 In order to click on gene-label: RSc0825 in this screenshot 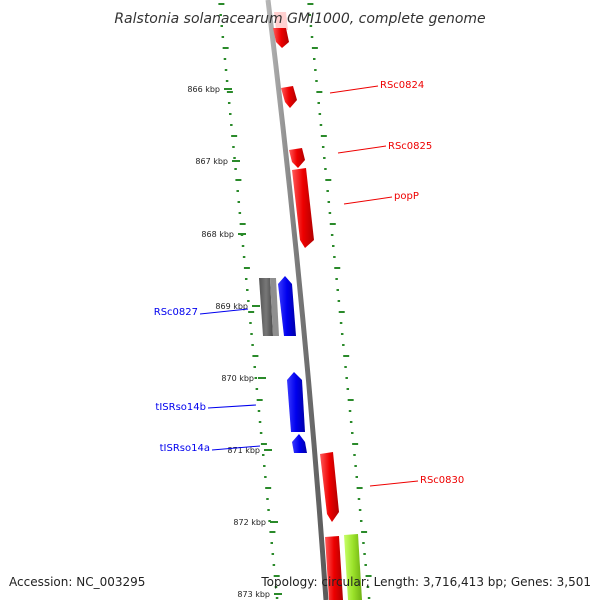, I will do `click(410, 146)`.